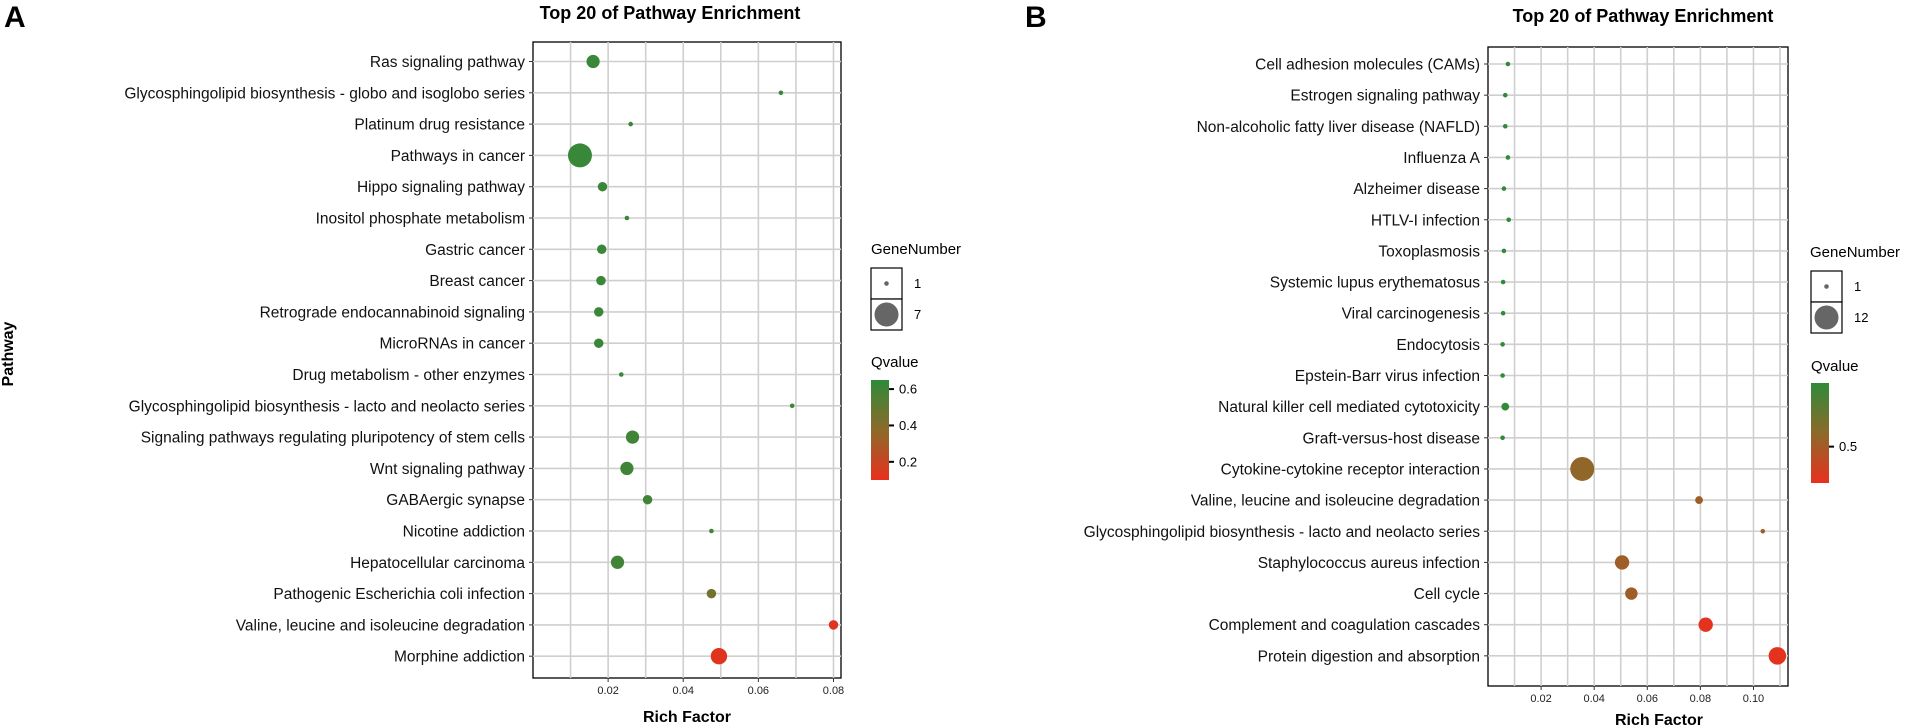 This screenshot has height=727, width=1917. What do you see at coordinates (880, 430) in the screenshot?
I see `panel-a-color-bar` at bounding box center [880, 430].